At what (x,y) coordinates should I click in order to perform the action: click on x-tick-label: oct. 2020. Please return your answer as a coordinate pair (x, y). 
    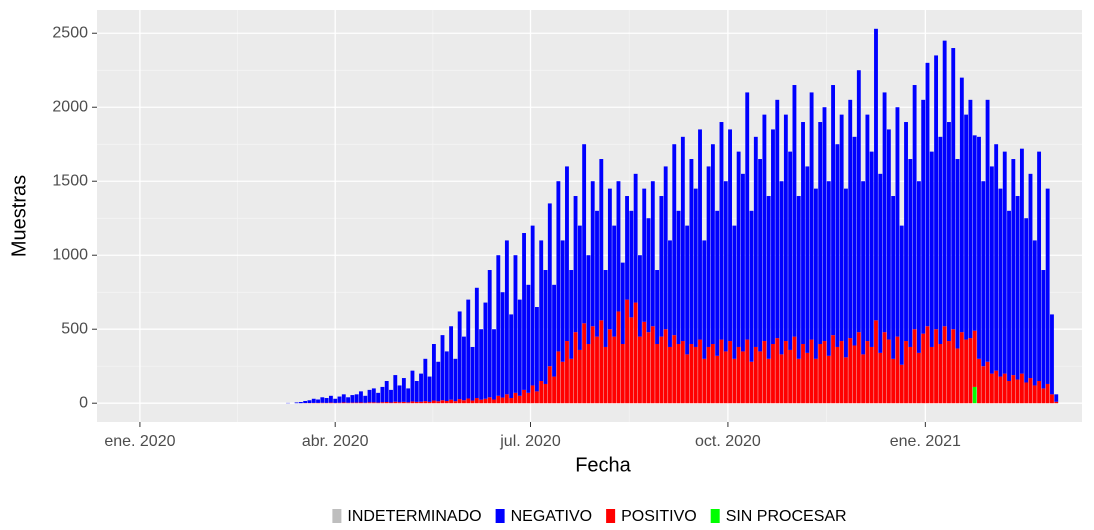
    Looking at the image, I should click on (728, 441).